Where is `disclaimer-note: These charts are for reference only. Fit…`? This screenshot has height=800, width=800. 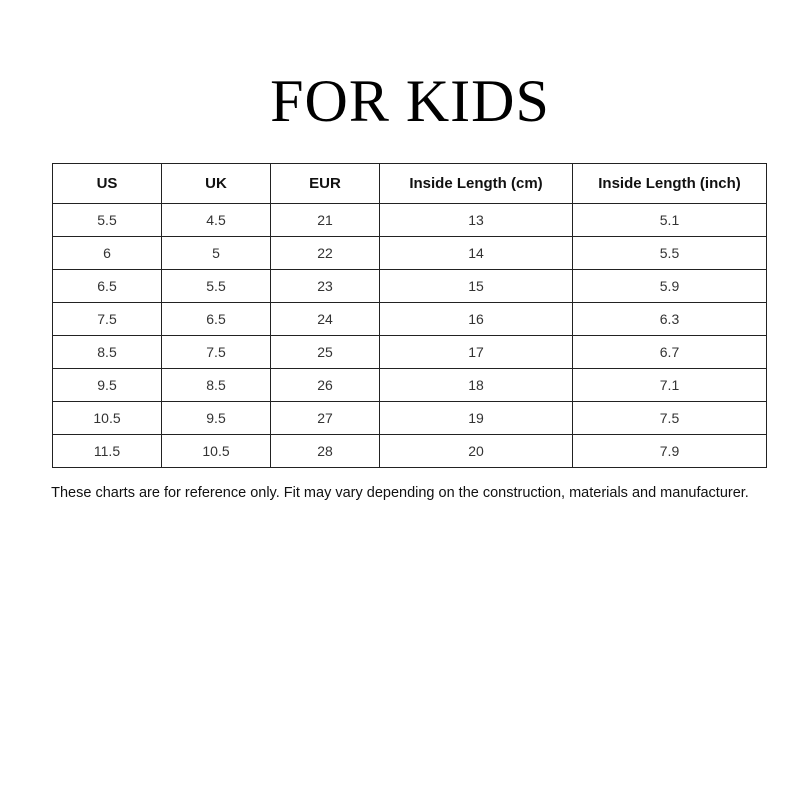 disclaimer-note: These charts are for reference only. Fit… is located at coordinates (400, 493).